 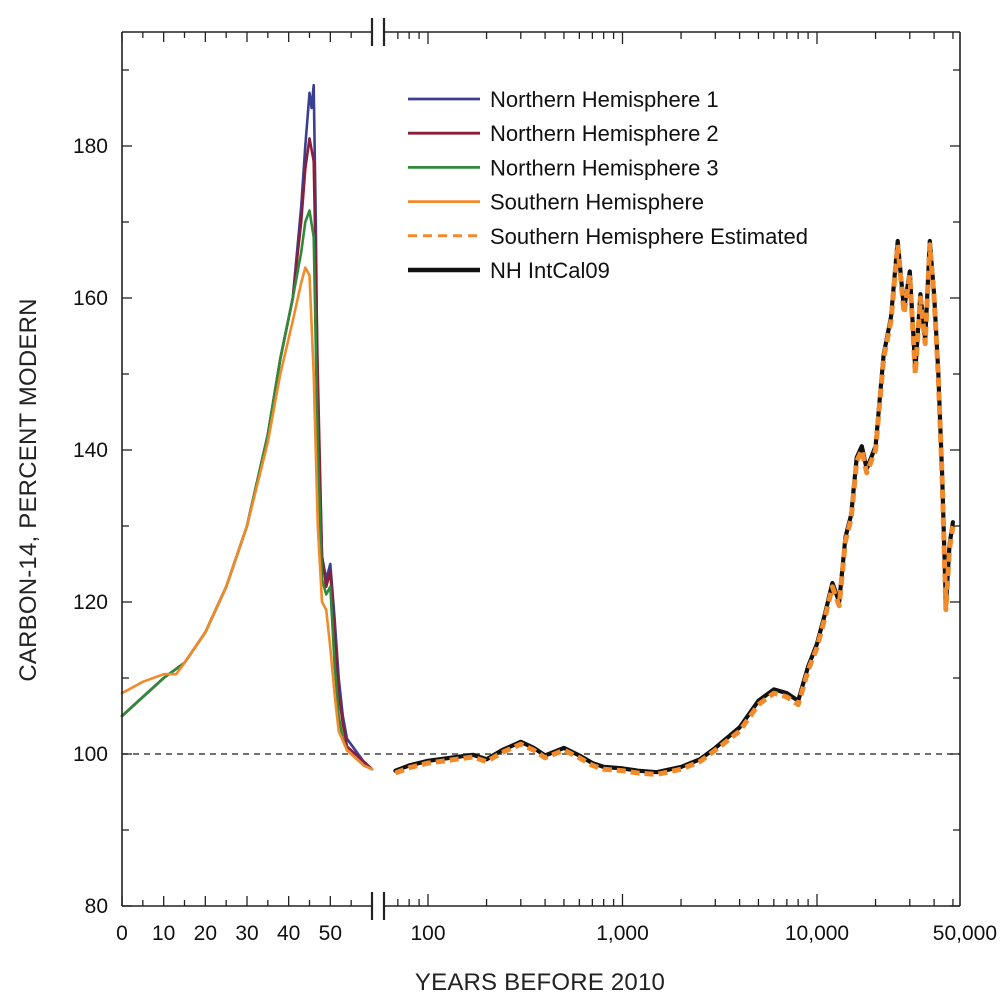 What do you see at coordinates (330, 933) in the screenshot?
I see `x-tick-label: 50` at bounding box center [330, 933].